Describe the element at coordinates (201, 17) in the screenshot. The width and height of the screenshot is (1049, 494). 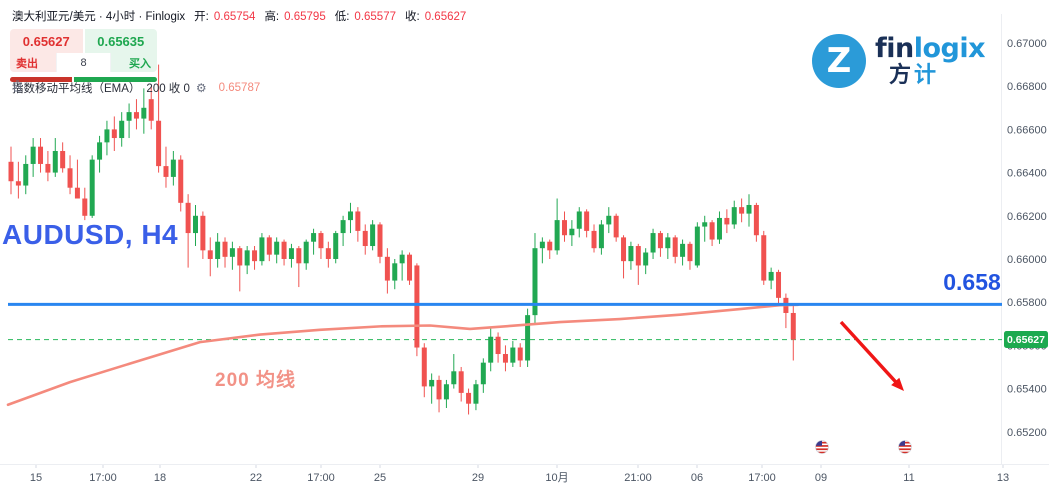
I see `open-label: 开:` at that location.